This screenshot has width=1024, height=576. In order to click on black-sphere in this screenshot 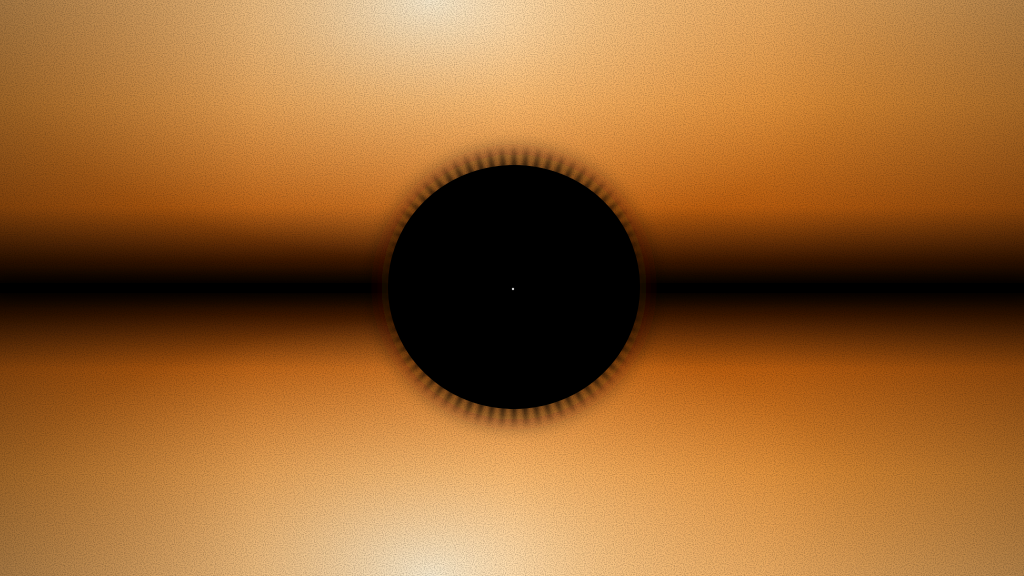, I will do `click(514, 287)`.